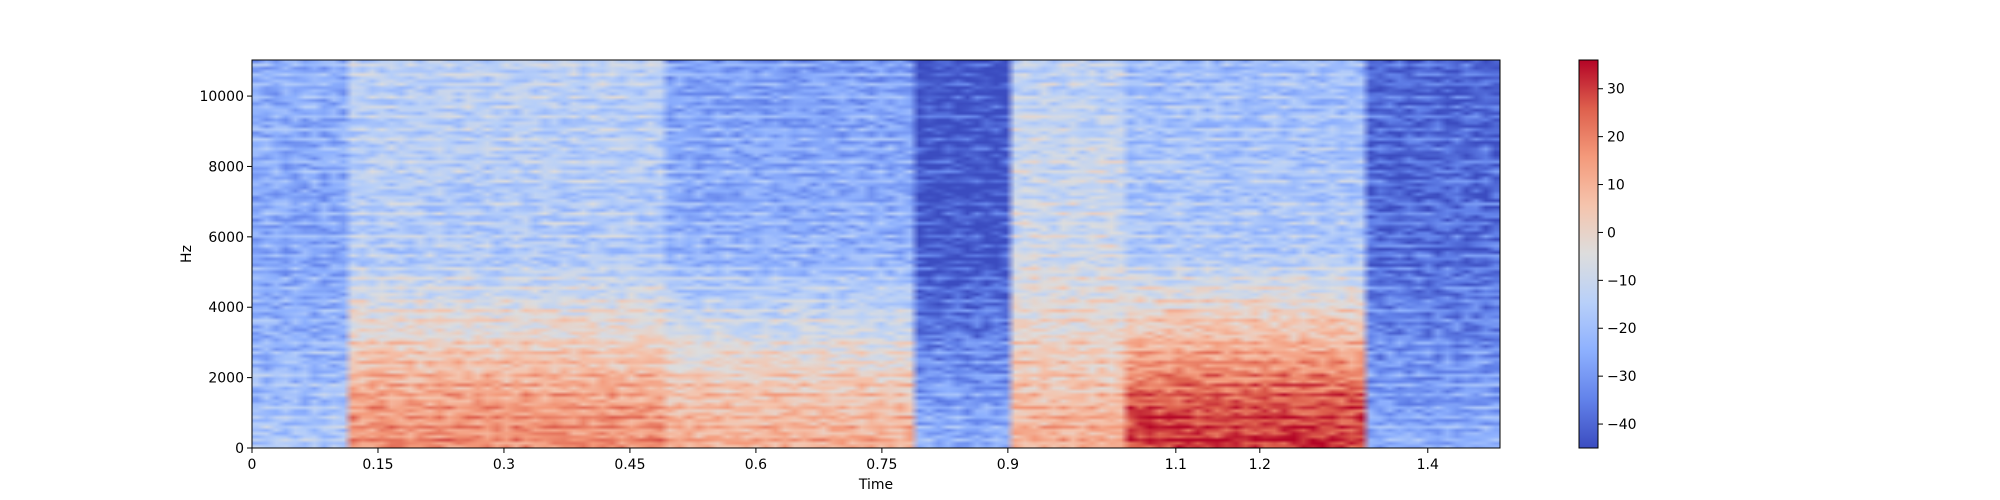  Describe the element at coordinates (226, 379) in the screenshot. I see `y-tick-label: 2000` at that location.